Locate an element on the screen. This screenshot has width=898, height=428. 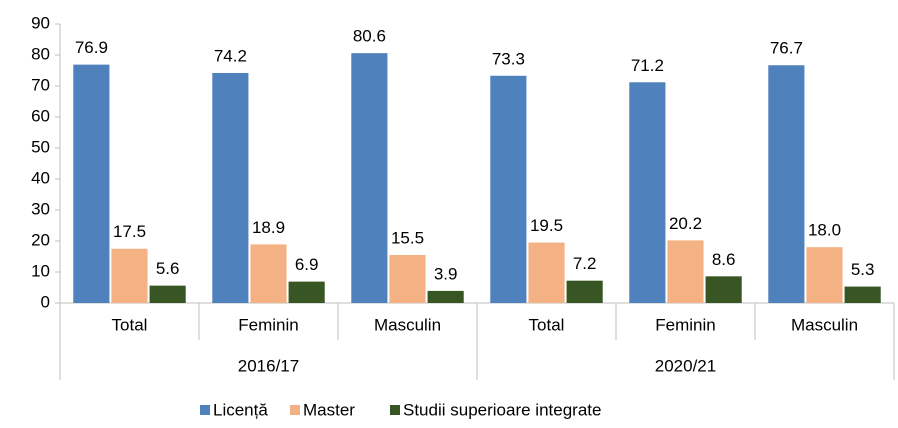
data-label: 18.9 is located at coordinates (268, 227).